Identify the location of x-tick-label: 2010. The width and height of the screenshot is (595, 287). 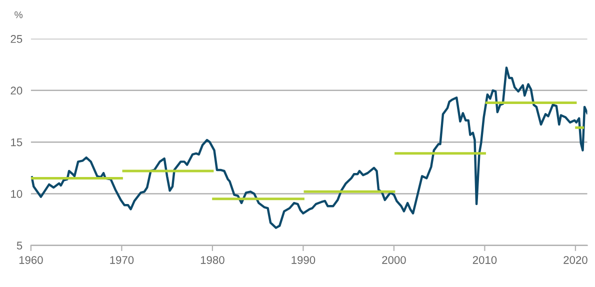
(484, 260).